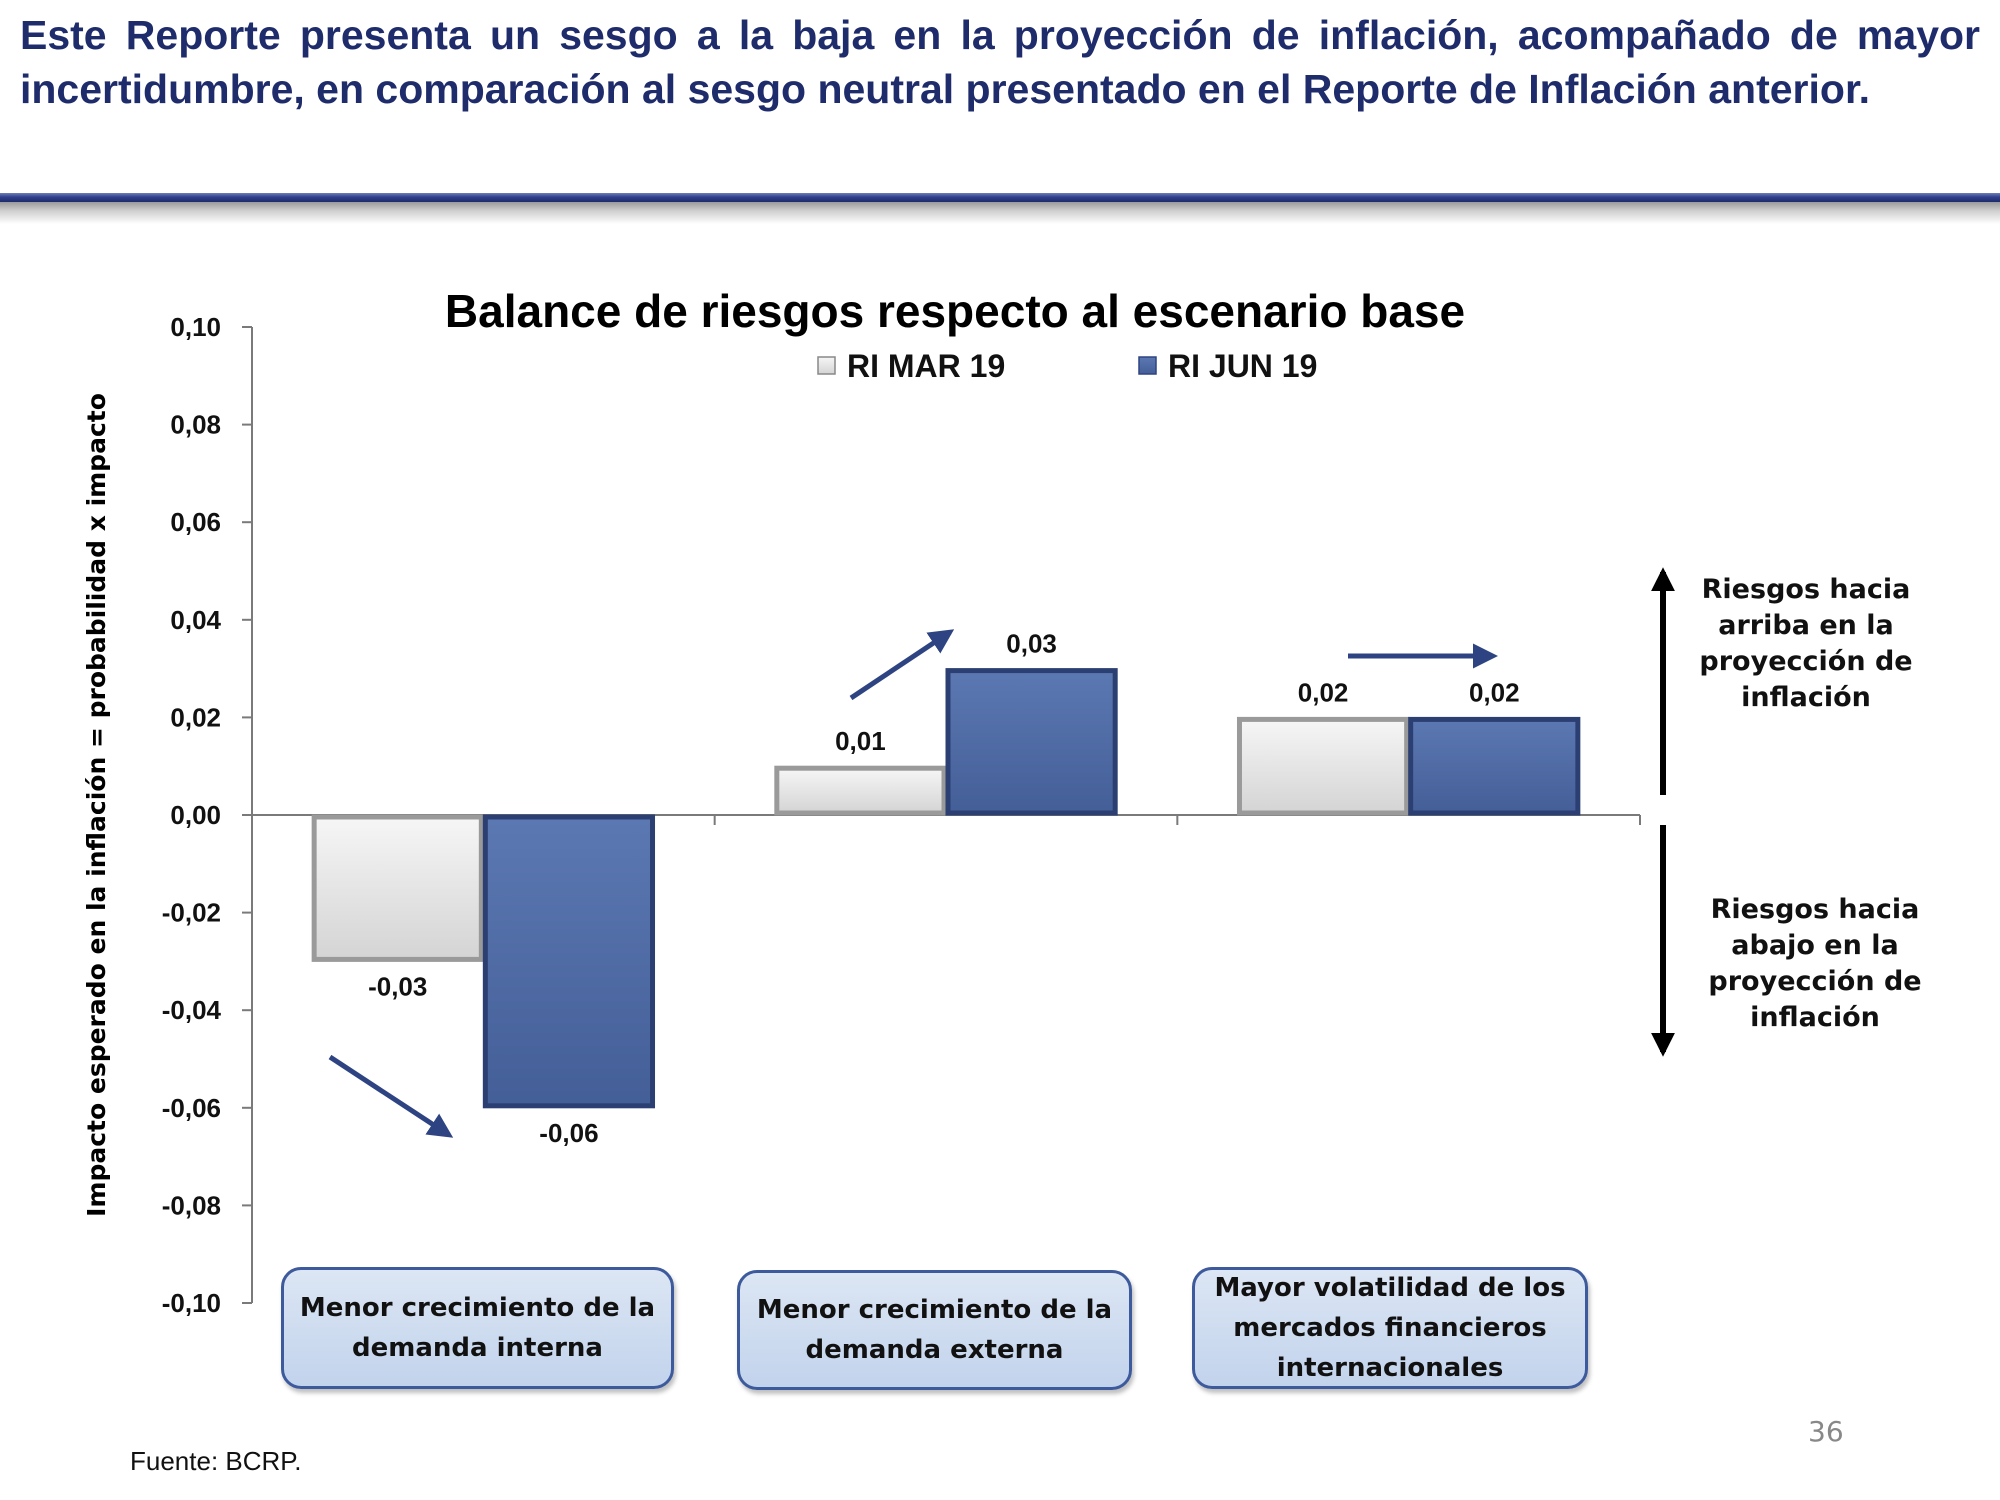  What do you see at coordinates (391, 1096) in the screenshot?
I see `trend-arrow-down-icon` at bounding box center [391, 1096].